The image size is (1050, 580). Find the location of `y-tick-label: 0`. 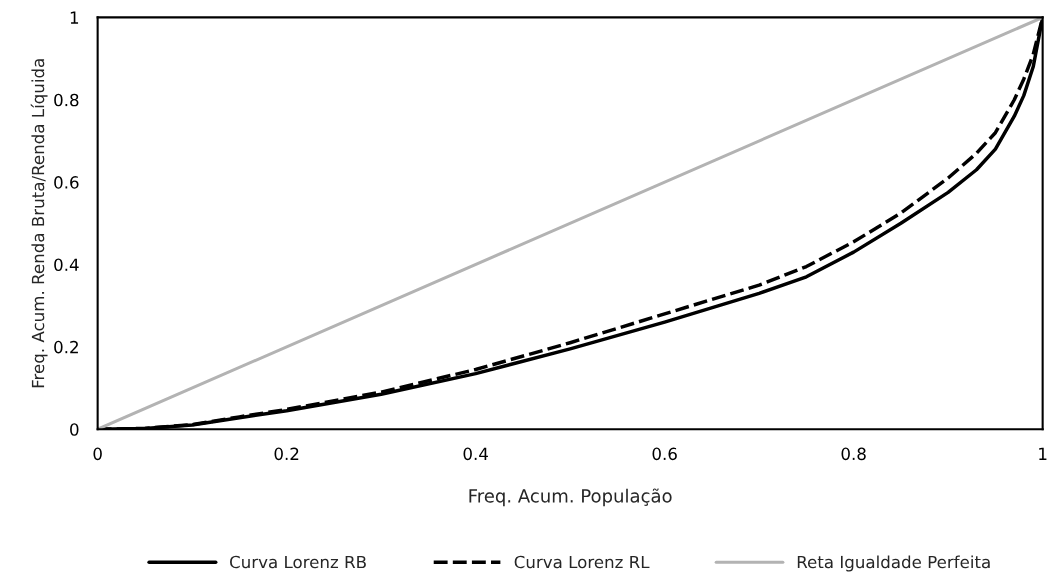

y-tick-label: 0 is located at coordinates (74, 429).